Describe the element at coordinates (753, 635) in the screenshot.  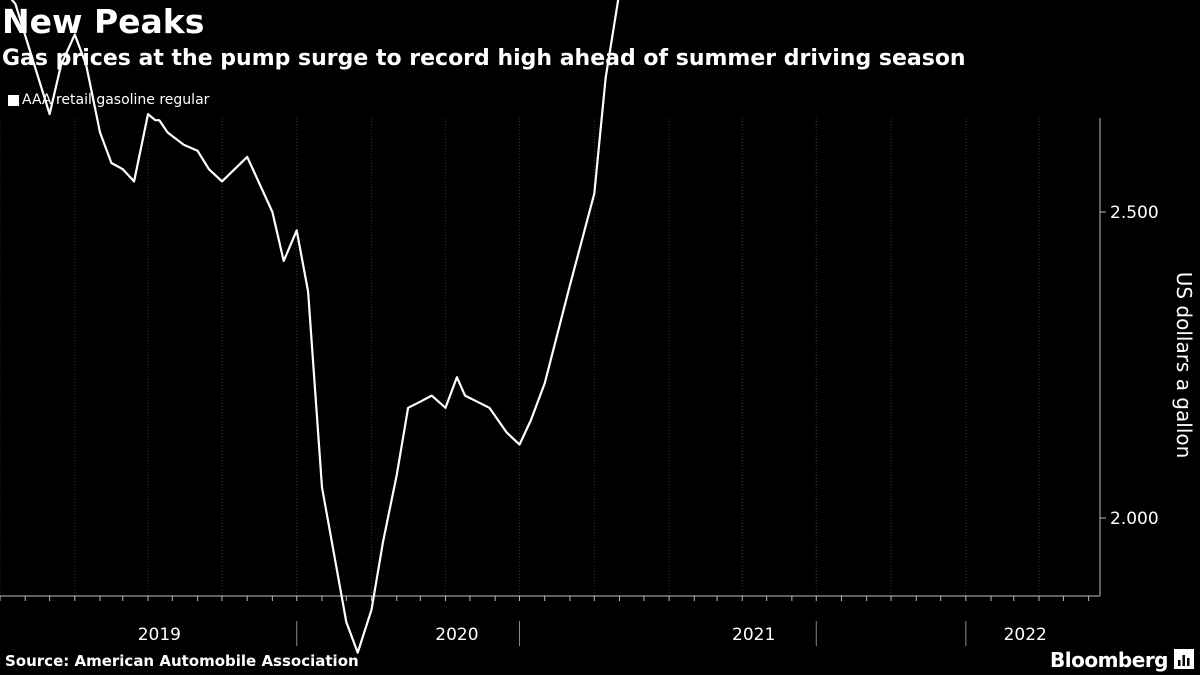
I see `x-tick-label: 2021` at that location.